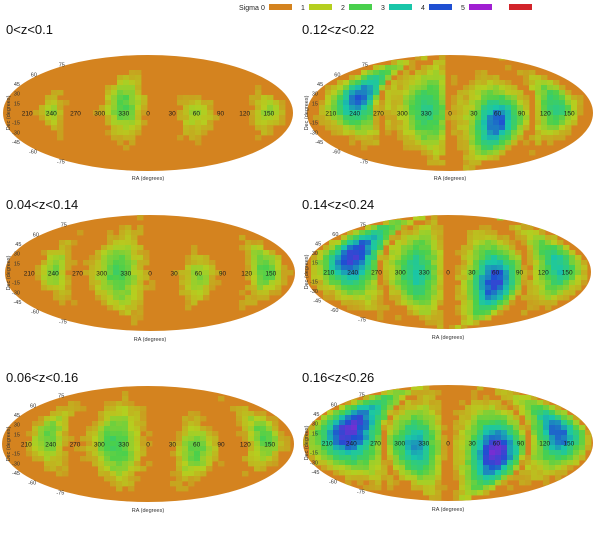 This screenshot has width=594, height=533. What do you see at coordinates (150, 274) in the screenshot?
I see `ra-tick-label: 0` at bounding box center [150, 274].